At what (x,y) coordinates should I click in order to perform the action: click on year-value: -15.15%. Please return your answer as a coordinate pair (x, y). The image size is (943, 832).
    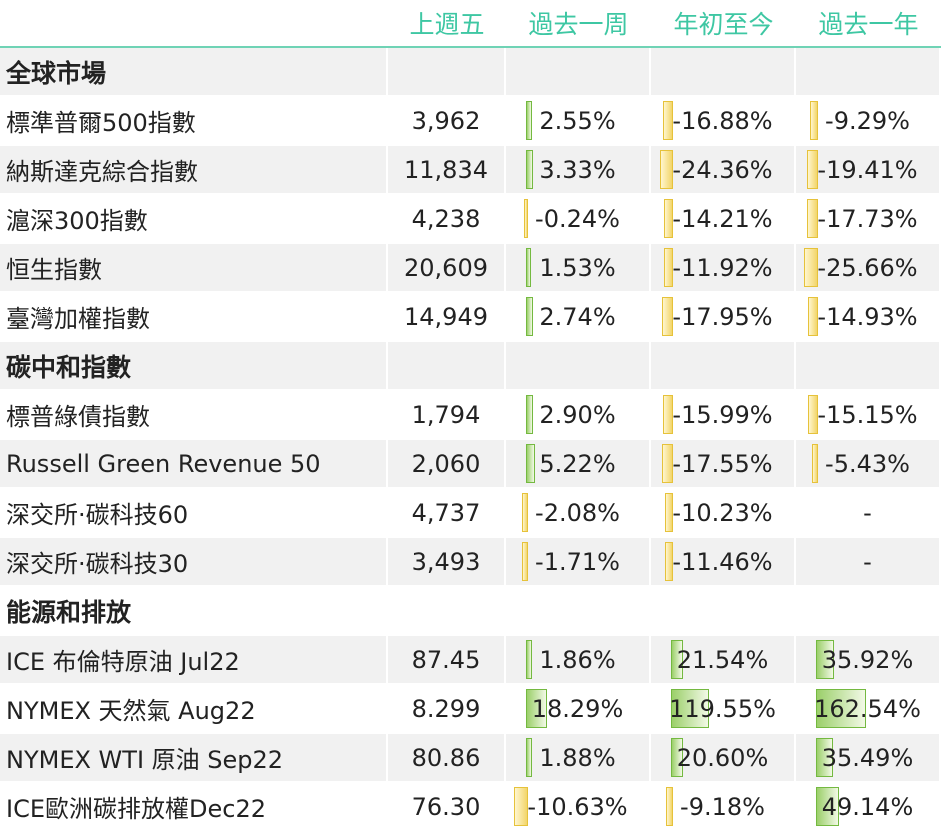
    Looking at the image, I should click on (867, 414).